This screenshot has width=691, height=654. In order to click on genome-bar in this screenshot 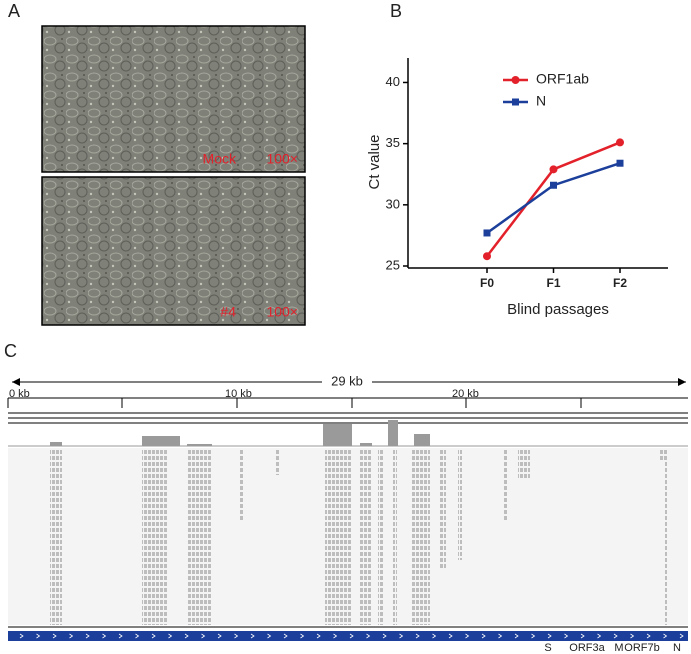, I will do `click(348, 636)`.